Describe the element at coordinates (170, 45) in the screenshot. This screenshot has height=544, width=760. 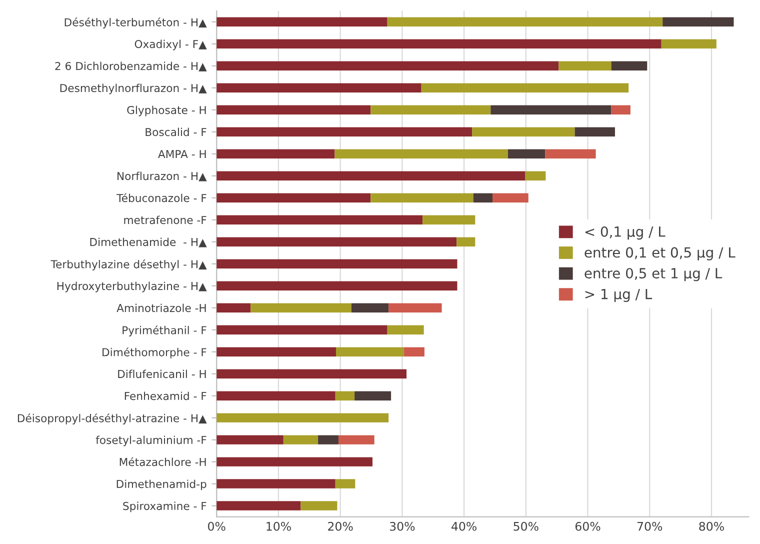
I see `y-tick-label: Oxadixyl - F▲` at that location.